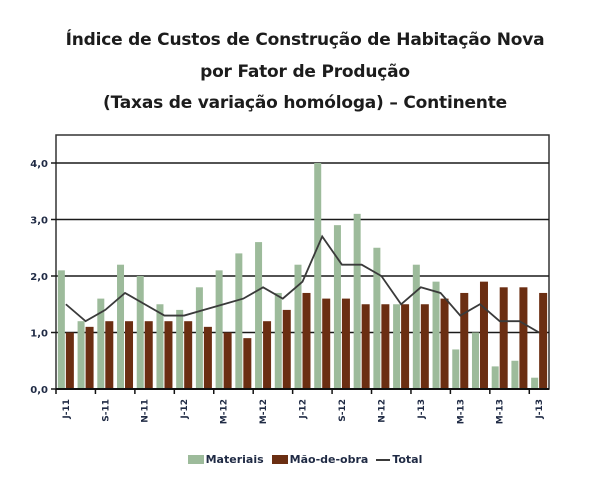 Image resolution: width=610 pixels, height=480 pixels. I want to click on x-tick-label: S-11, so click(106, 410).